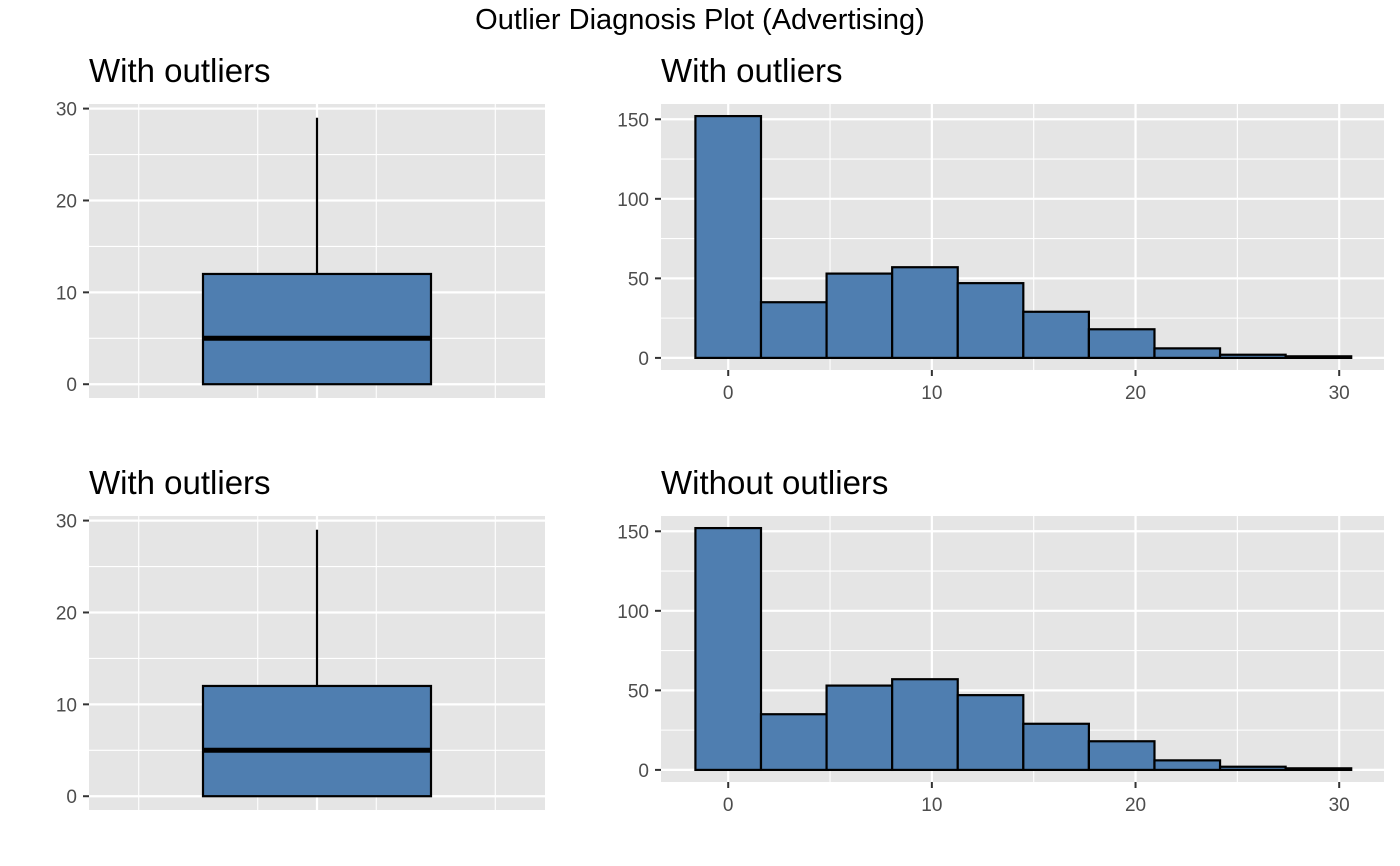 This screenshot has width=1400, height=866. What do you see at coordinates (180, 70) in the screenshot?
I see `panel-title-box-top: With outliers` at bounding box center [180, 70].